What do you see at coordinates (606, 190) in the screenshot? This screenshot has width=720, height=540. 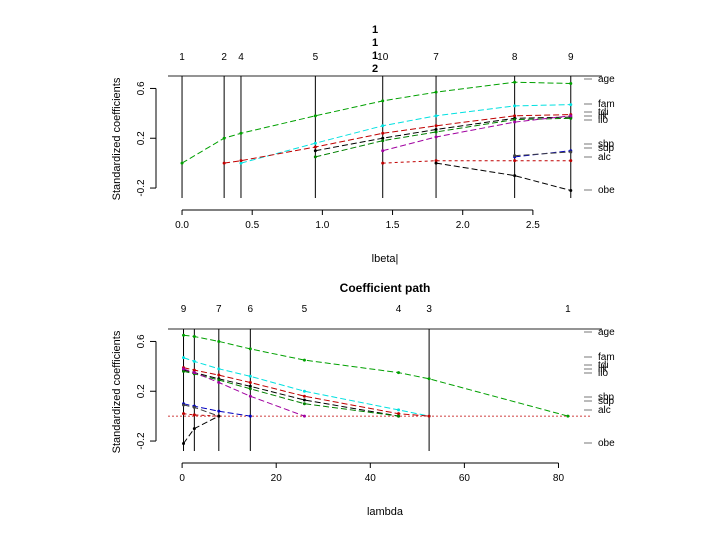 I see `legend-label: obe` at bounding box center [606, 190].